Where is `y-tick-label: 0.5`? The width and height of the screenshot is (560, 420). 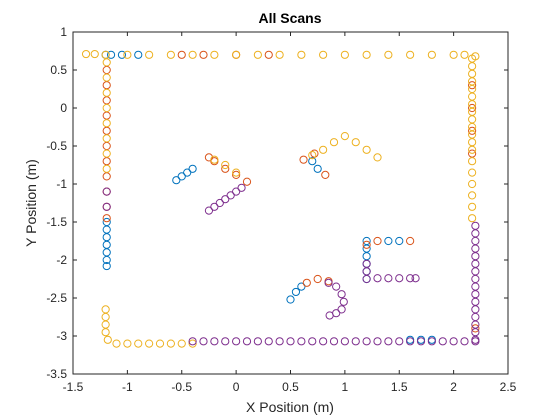
y-tick-label: 0.5 is located at coordinates (58, 70).